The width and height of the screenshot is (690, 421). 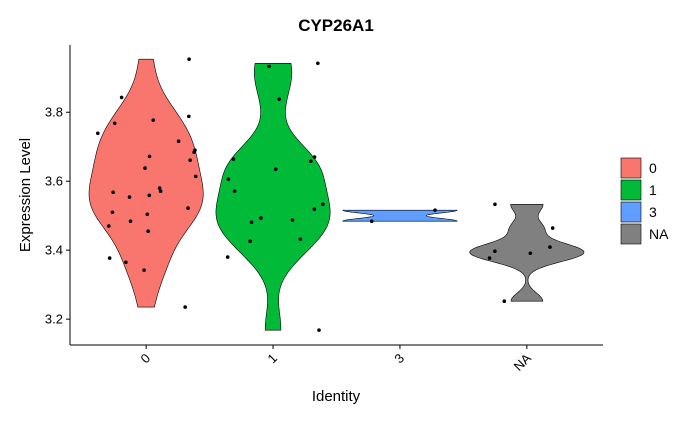 What do you see at coordinates (54, 112) in the screenshot?
I see `y-tick-label: 3.8` at bounding box center [54, 112].